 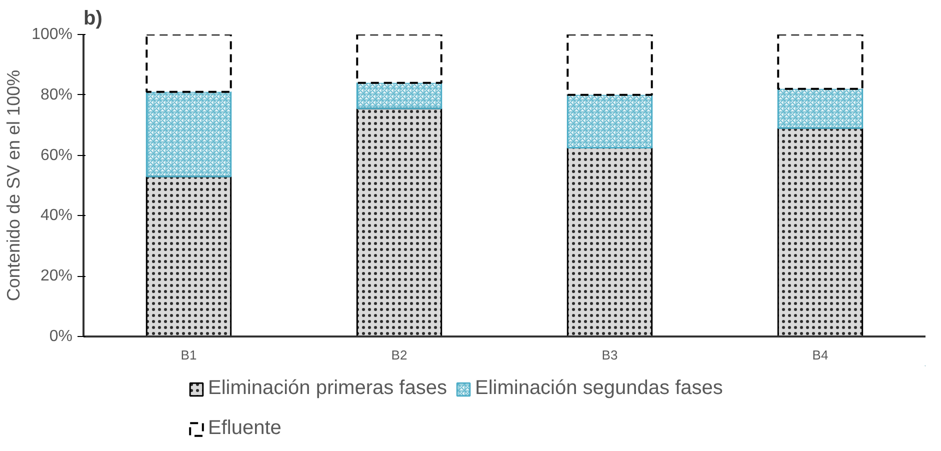 What do you see at coordinates (56, 276) in the screenshot?
I see `y-tick-label: 20%` at bounding box center [56, 276].